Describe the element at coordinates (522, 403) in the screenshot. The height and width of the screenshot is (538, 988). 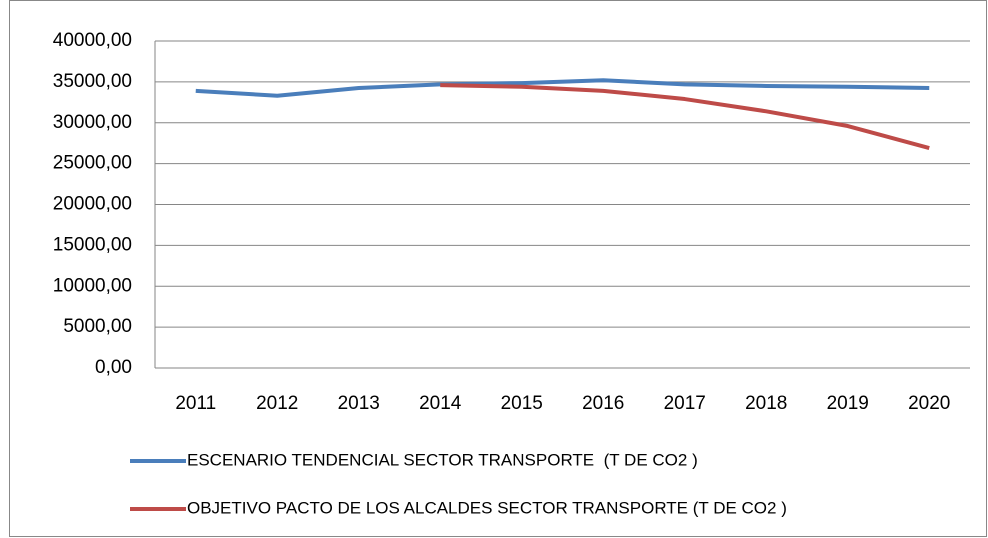
I see `x-tick-label: 2015` at that location.